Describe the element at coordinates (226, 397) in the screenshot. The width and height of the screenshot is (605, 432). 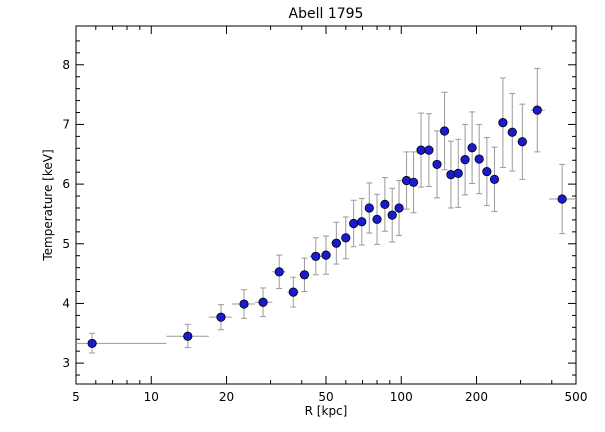
I see `x-tick-label: 20` at that location.